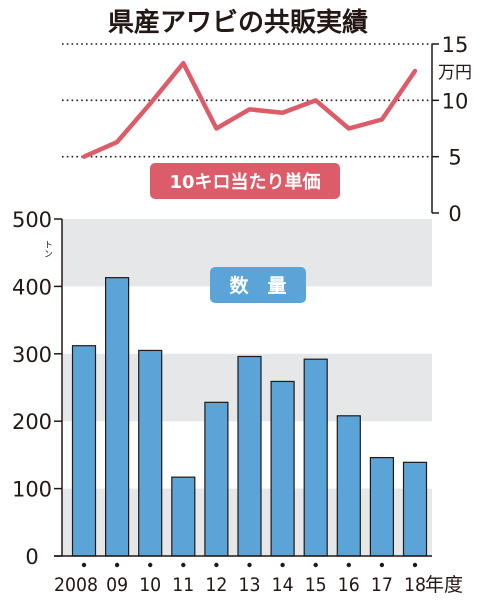  Describe the element at coordinates (117, 585) in the screenshot. I see `x-axis-label: 09` at that location.